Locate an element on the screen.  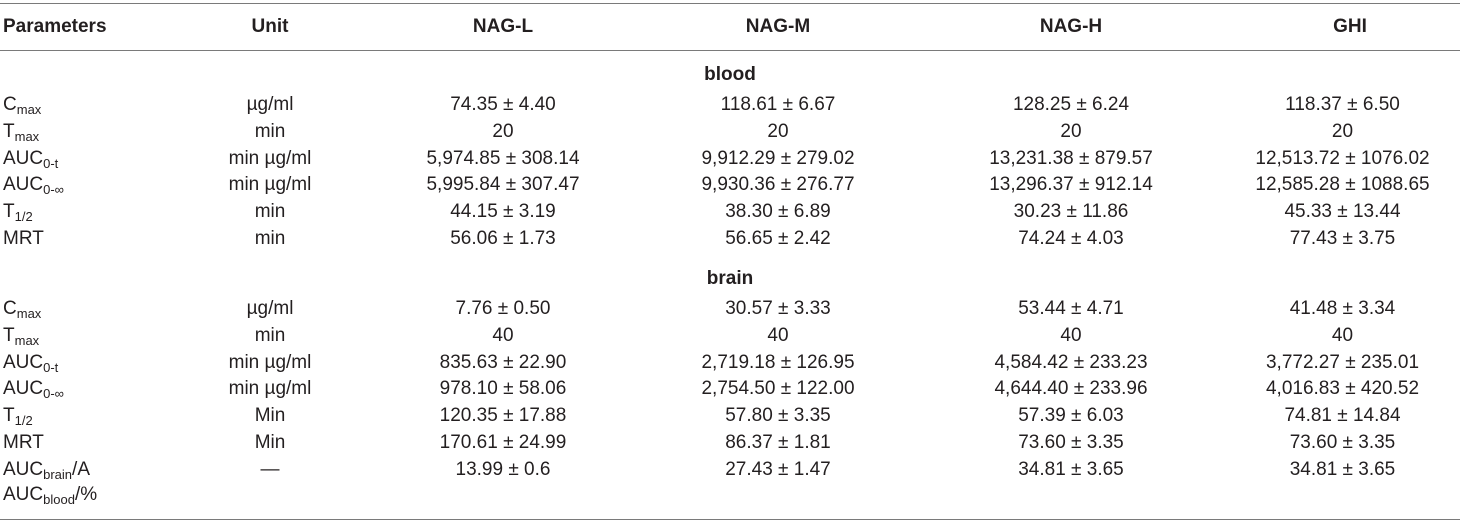
table-bottom-rule is located at coordinates (730, 519).